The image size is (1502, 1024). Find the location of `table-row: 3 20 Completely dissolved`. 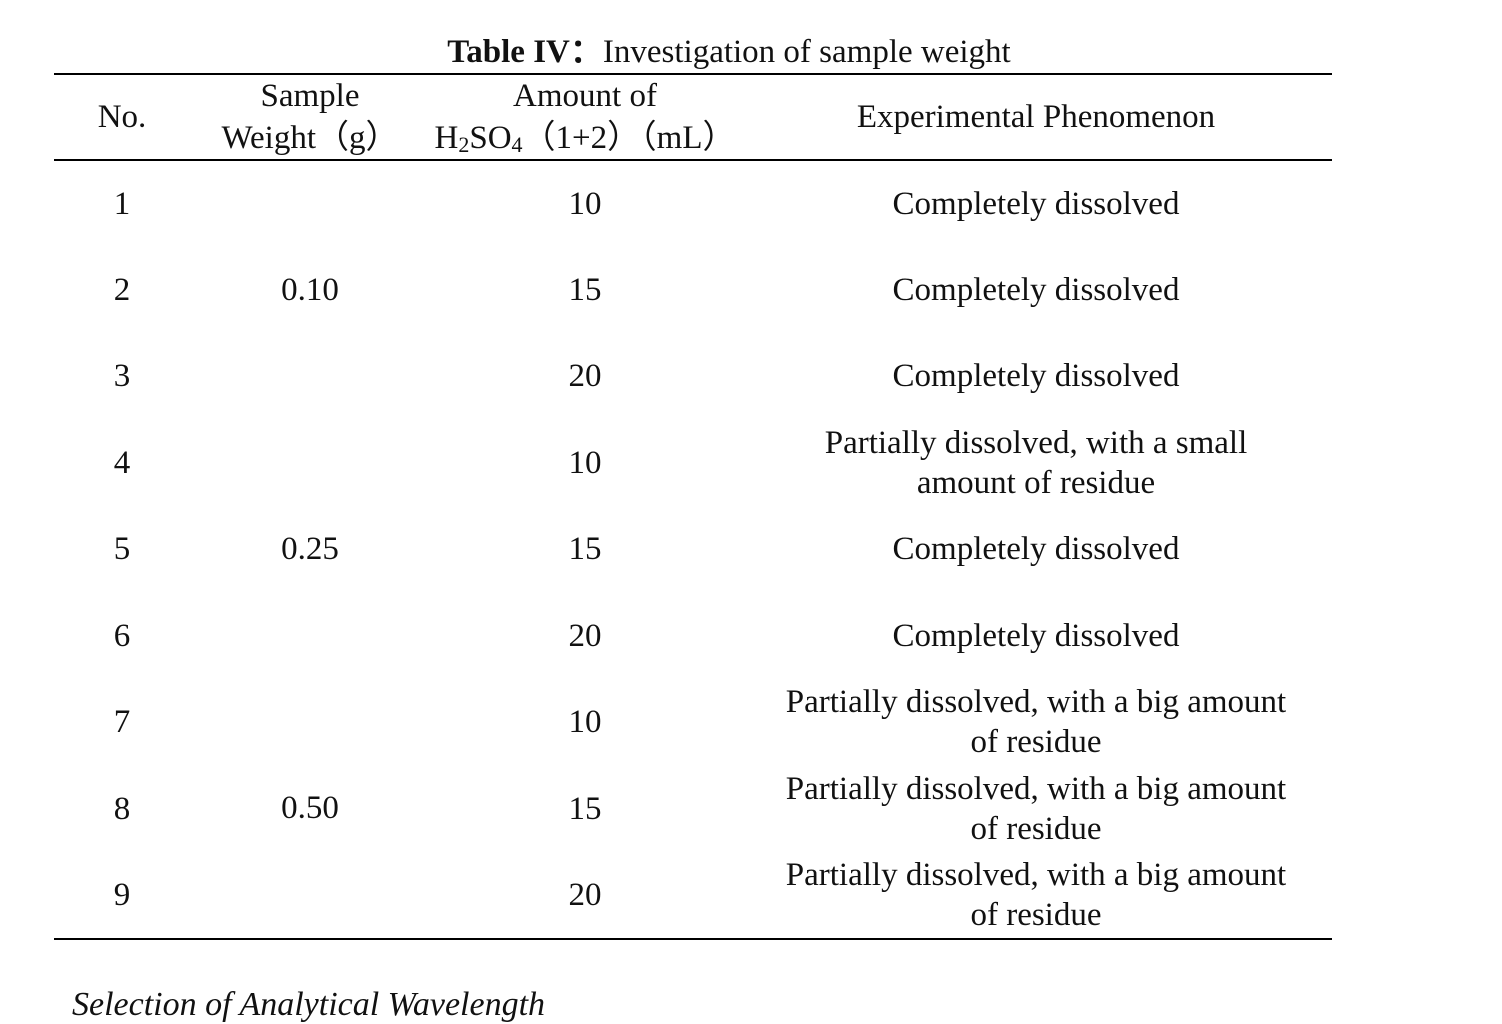

table-row: 3 20 Completely dissolved is located at coordinates (693, 376).